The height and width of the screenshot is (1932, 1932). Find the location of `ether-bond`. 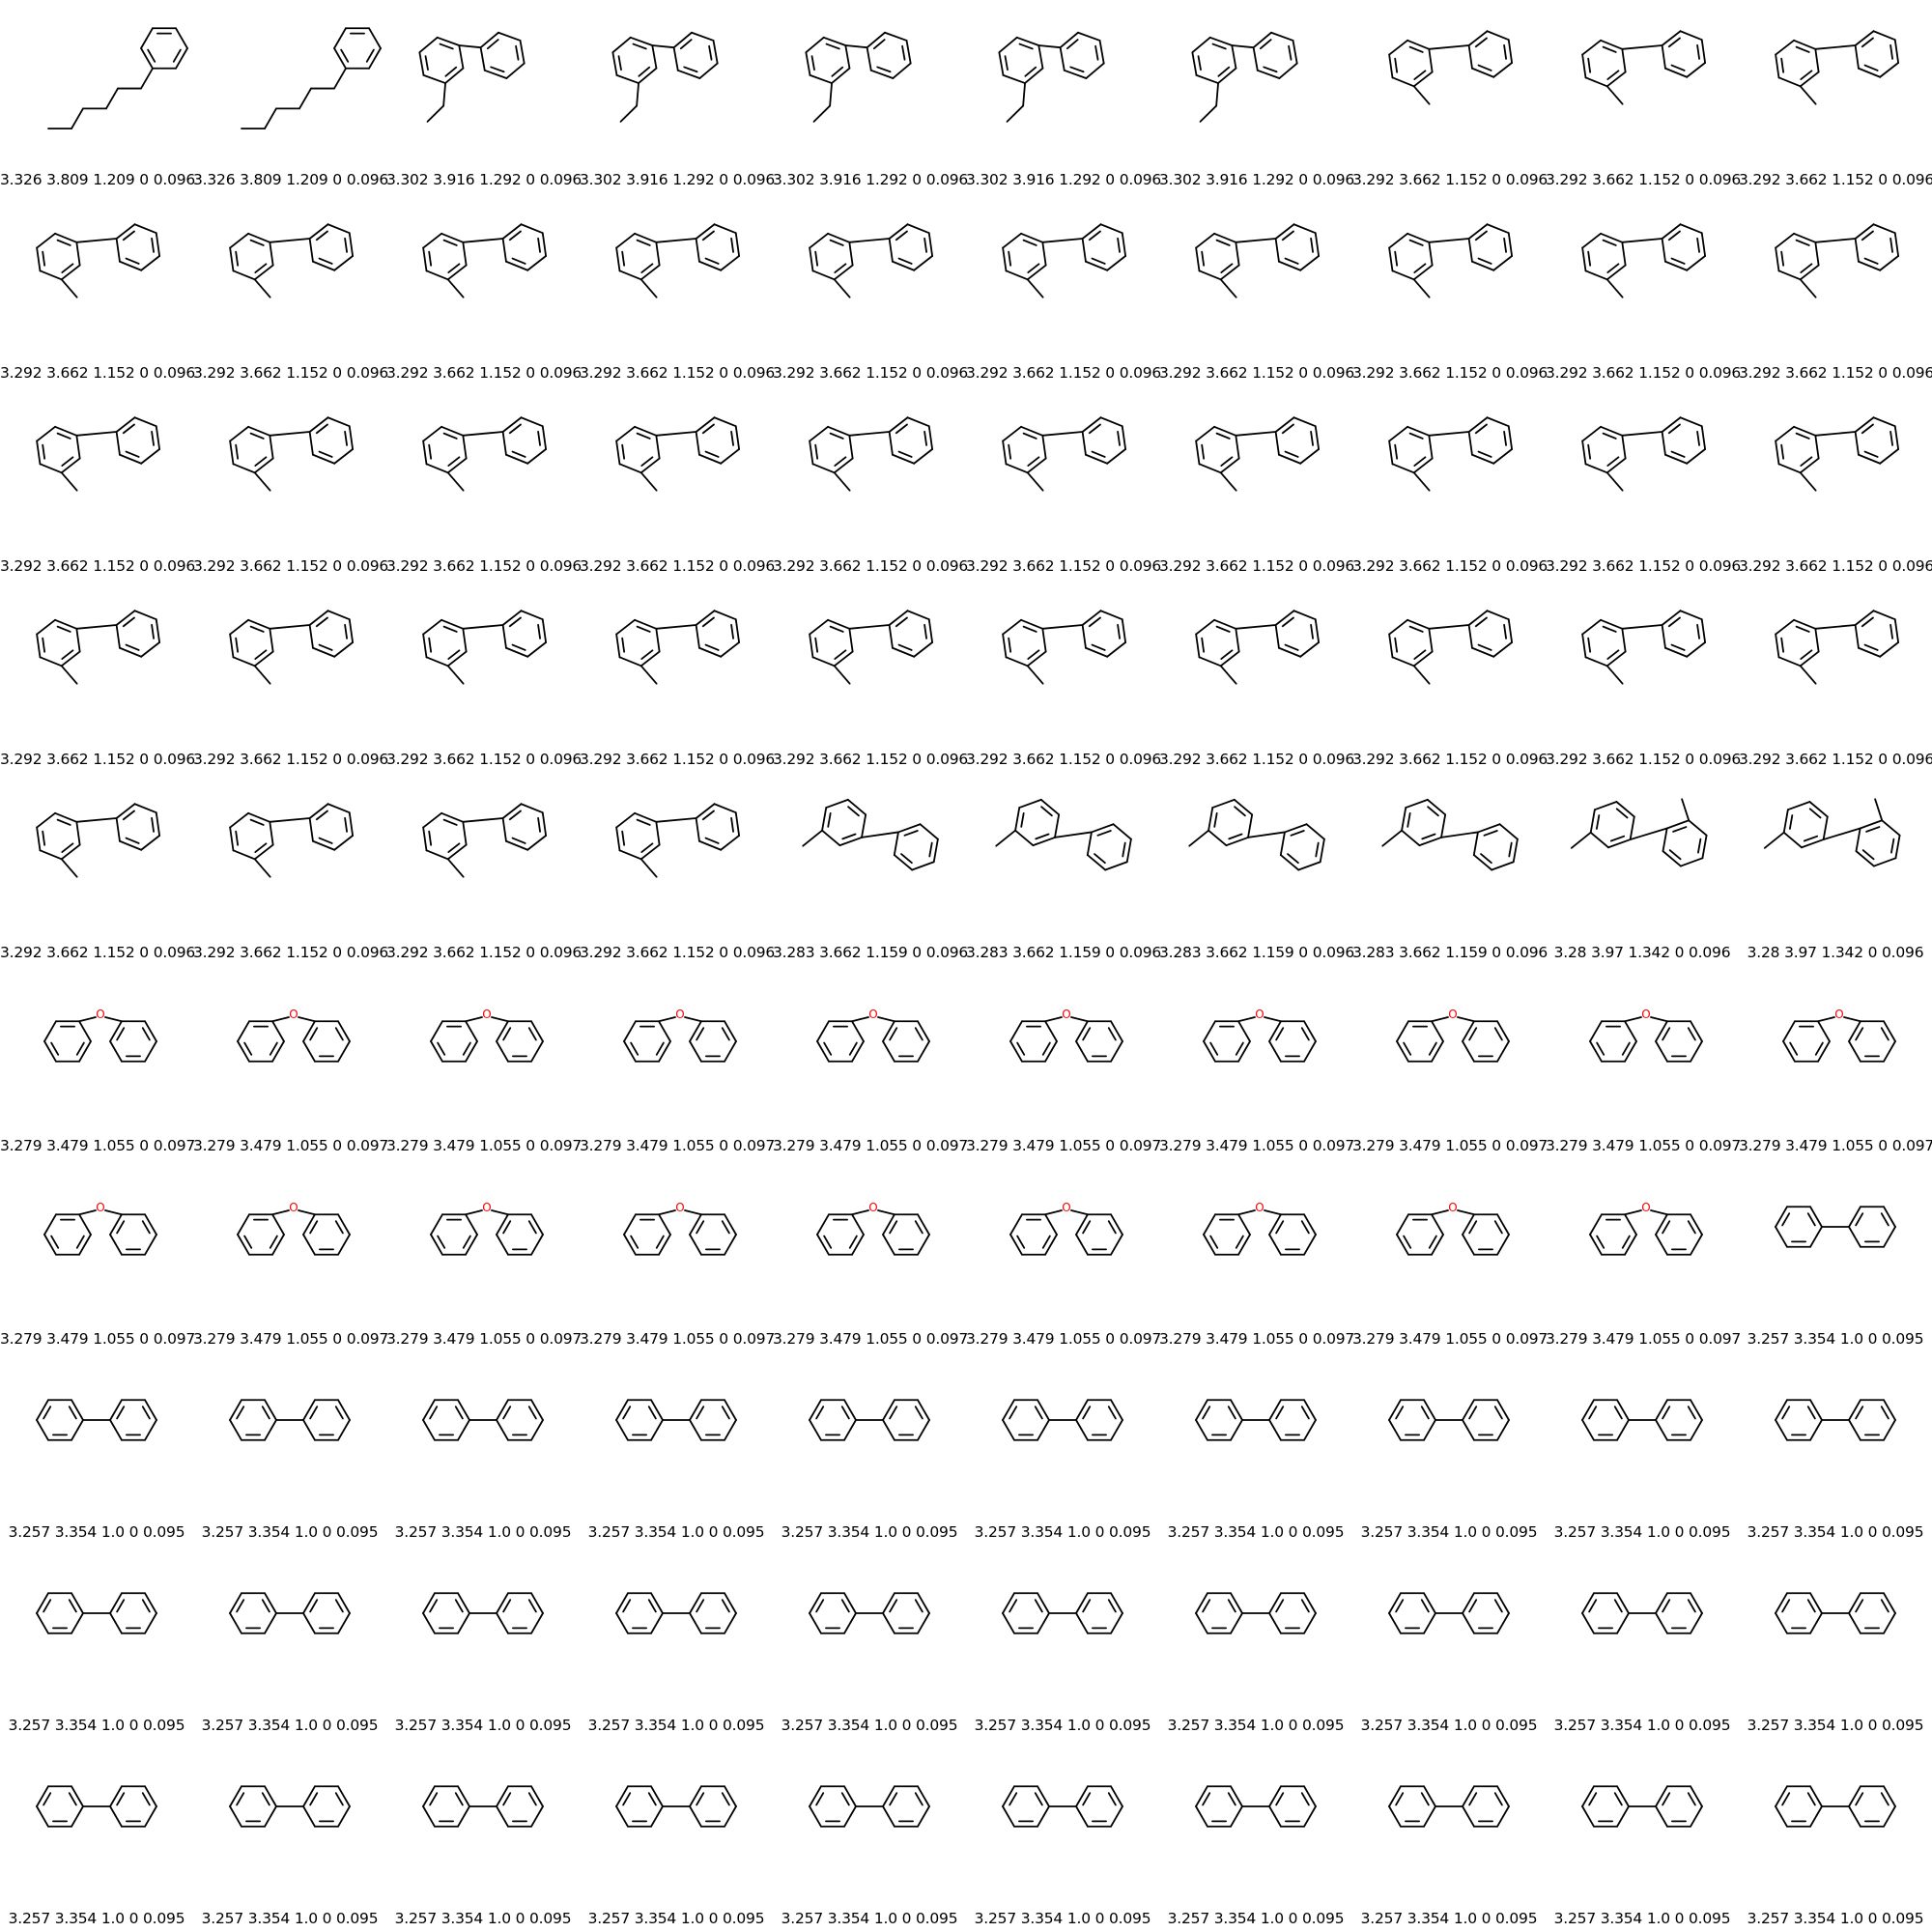

ether-bond is located at coordinates (1466, 1212).